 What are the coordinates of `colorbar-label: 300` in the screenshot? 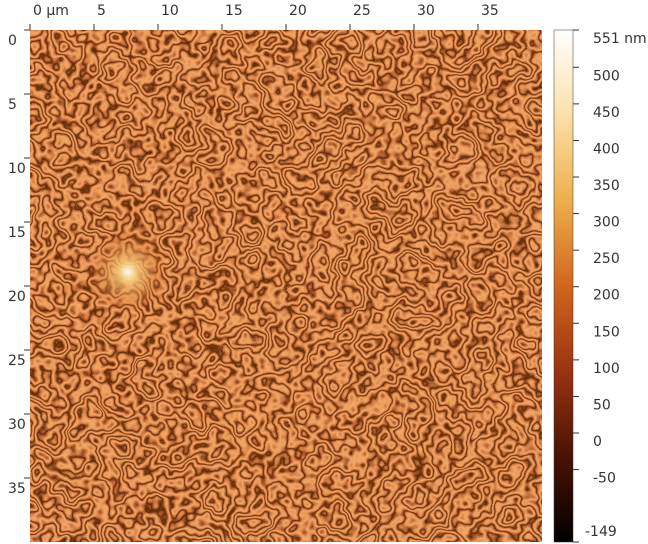 It's located at (606, 223).